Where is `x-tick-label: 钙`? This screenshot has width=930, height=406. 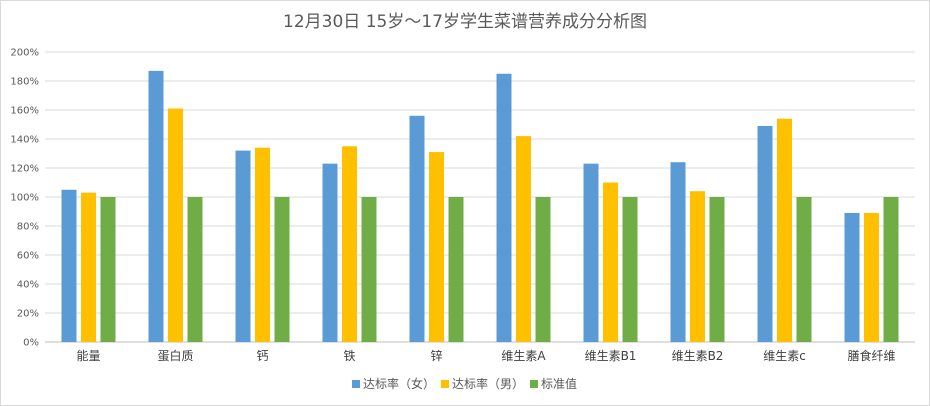
x-tick-label: 钙 is located at coordinates (262, 356).